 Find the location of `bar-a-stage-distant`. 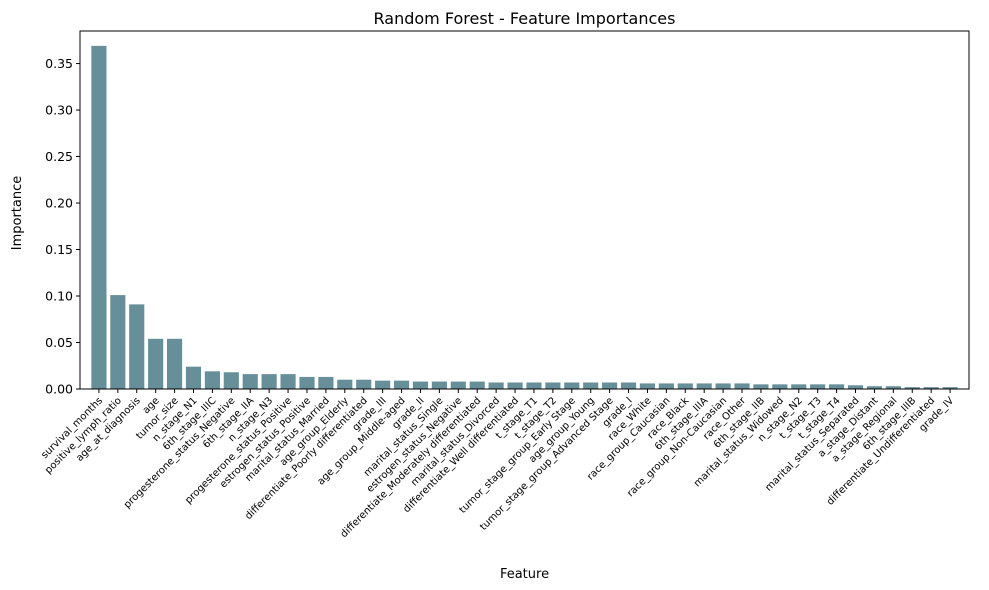

bar-a-stage-distant is located at coordinates (874, 387).